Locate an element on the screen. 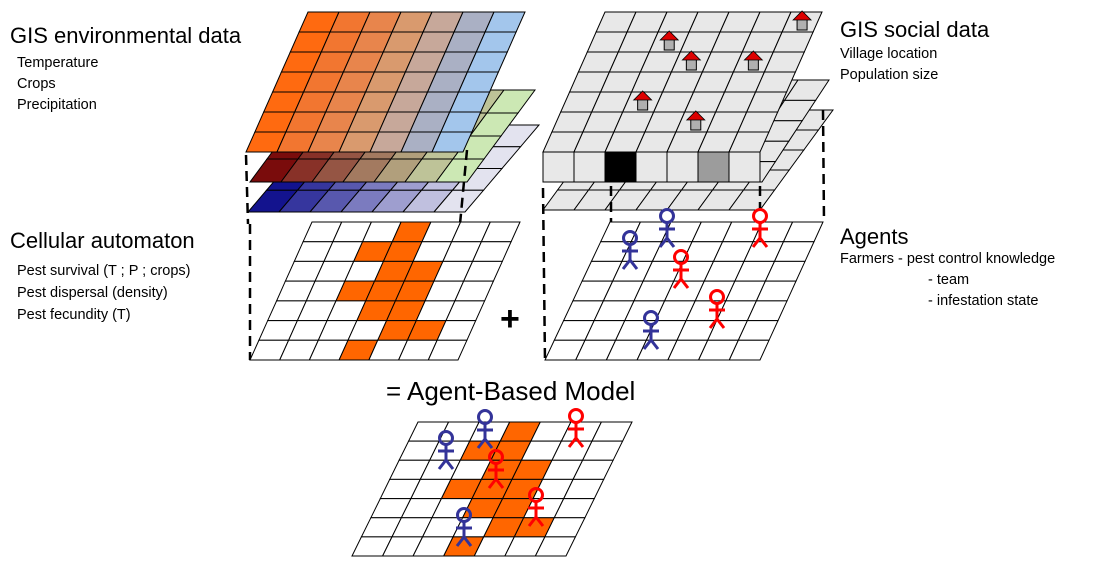 This screenshot has width=1103, height=569. env-item-precipitation: Precipitation is located at coordinates (57, 105).